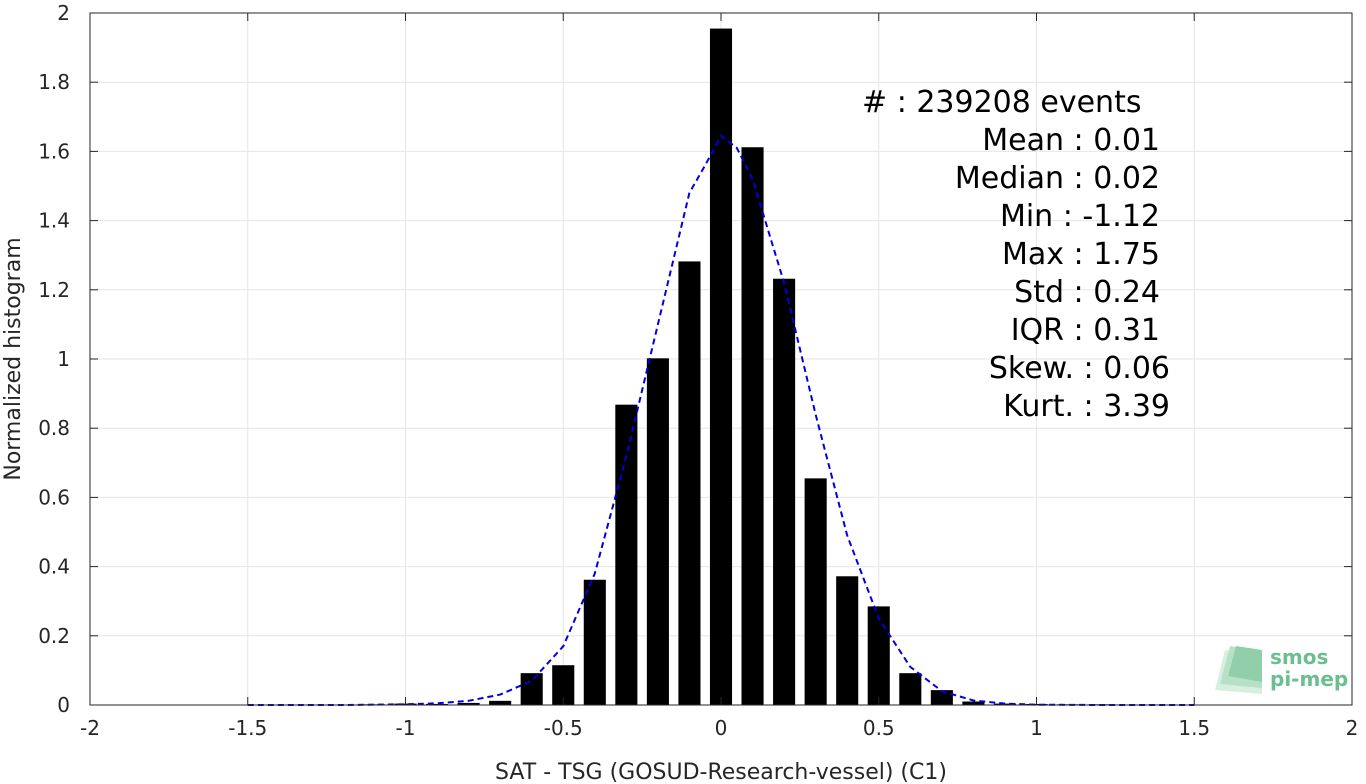 This screenshot has height=784, width=1366. Describe the element at coordinates (54, 428) in the screenshot. I see `y-tick-label: 0.8` at that location.